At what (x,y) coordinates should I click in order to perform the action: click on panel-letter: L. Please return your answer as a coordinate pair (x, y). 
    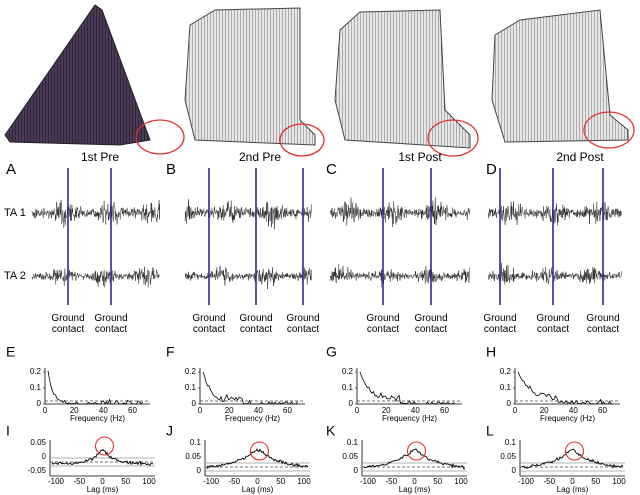
    Looking at the image, I should click on (490, 431).